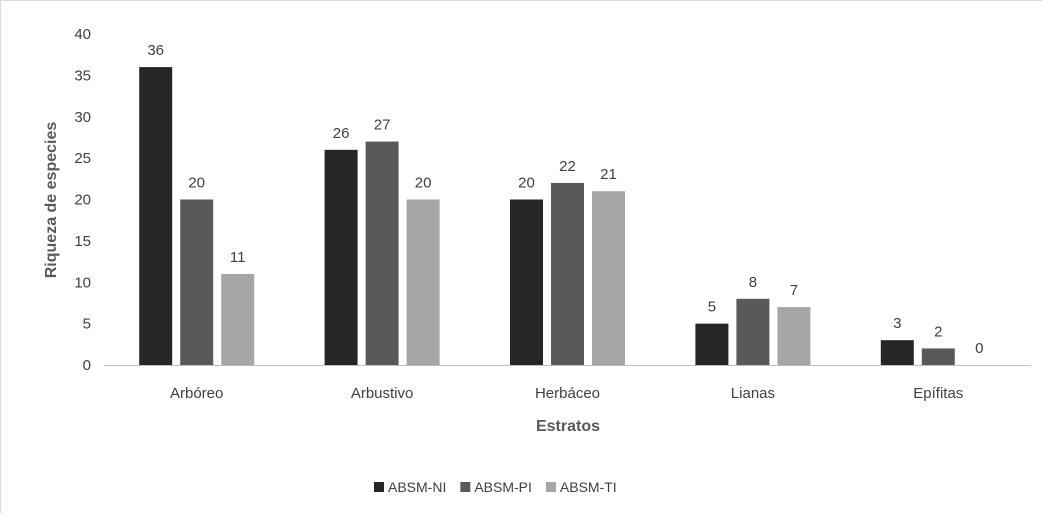 Image resolution: width=1043 pixels, height=515 pixels. What do you see at coordinates (82, 75) in the screenshot?
I see `y-tick-label: 35` at bounding box center [82, 75].